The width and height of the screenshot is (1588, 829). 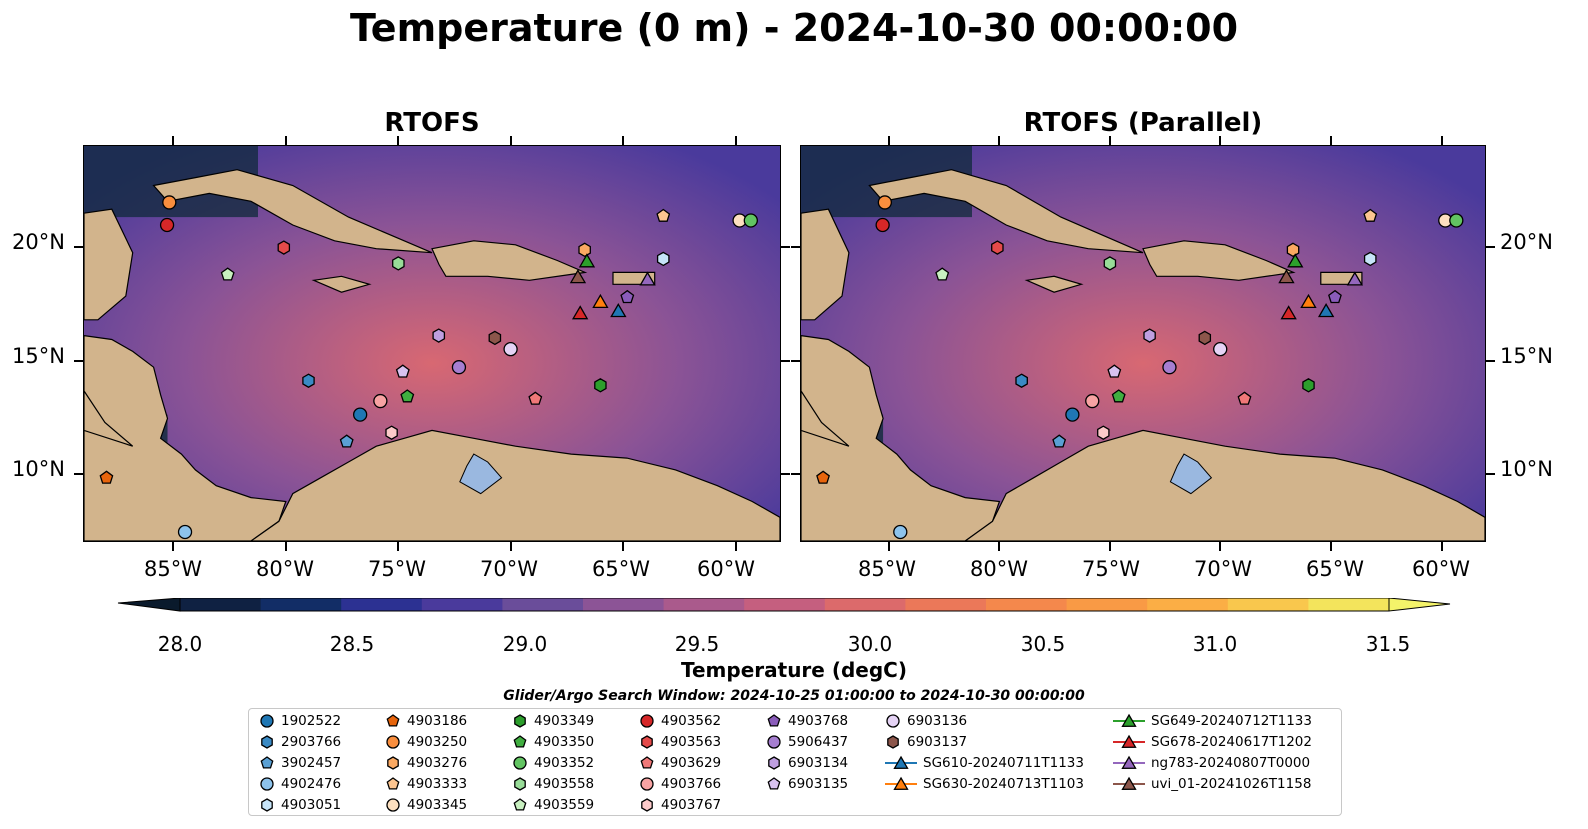 I want to click on lon-label-85w-right: 85°W, so click(x=887, y=569).